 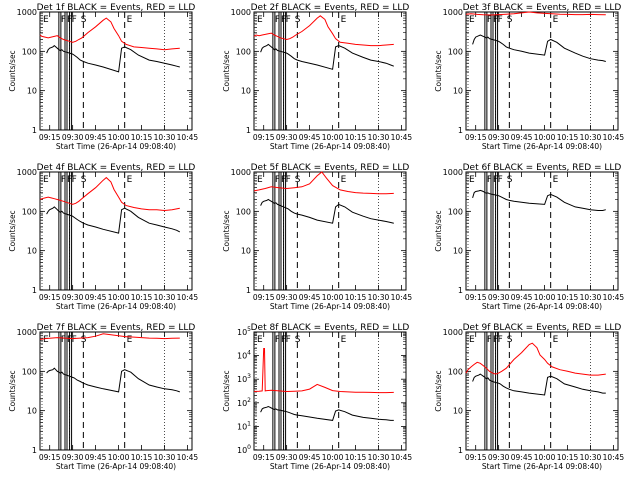 What do you see at coordinates (542, 168) in the screenshot?
I see `panel-title: Det 6f BLACK = Events, RED = LLD` at bounding box center [542, 168].